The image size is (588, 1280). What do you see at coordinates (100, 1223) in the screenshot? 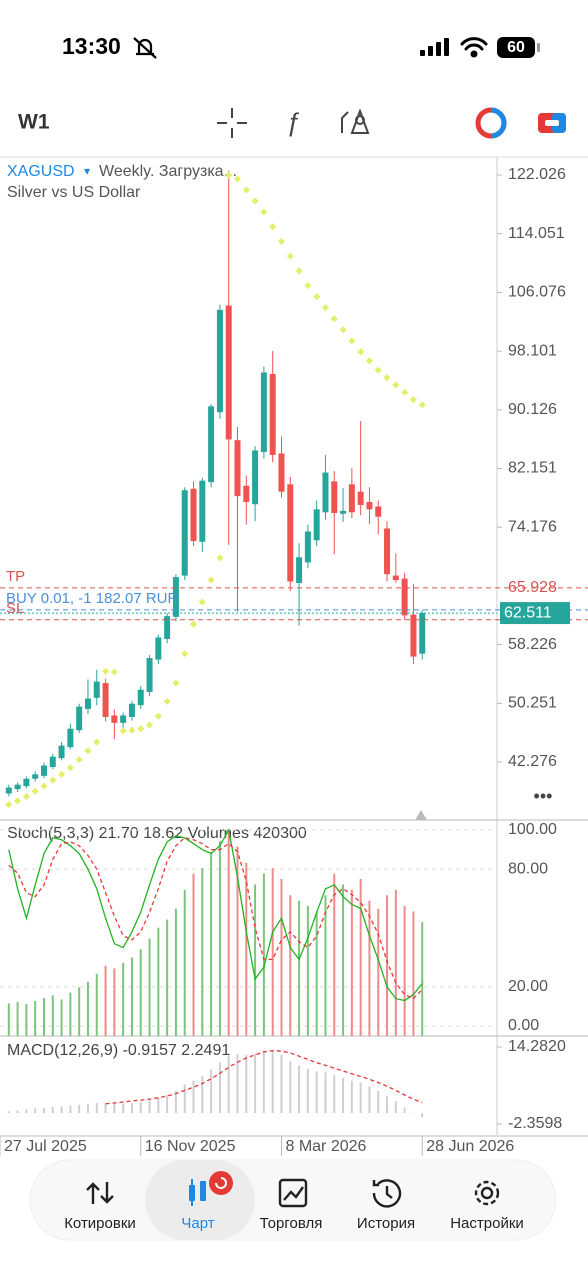
I see `tab-label: Котировки` at bounding box center [100, 1223].